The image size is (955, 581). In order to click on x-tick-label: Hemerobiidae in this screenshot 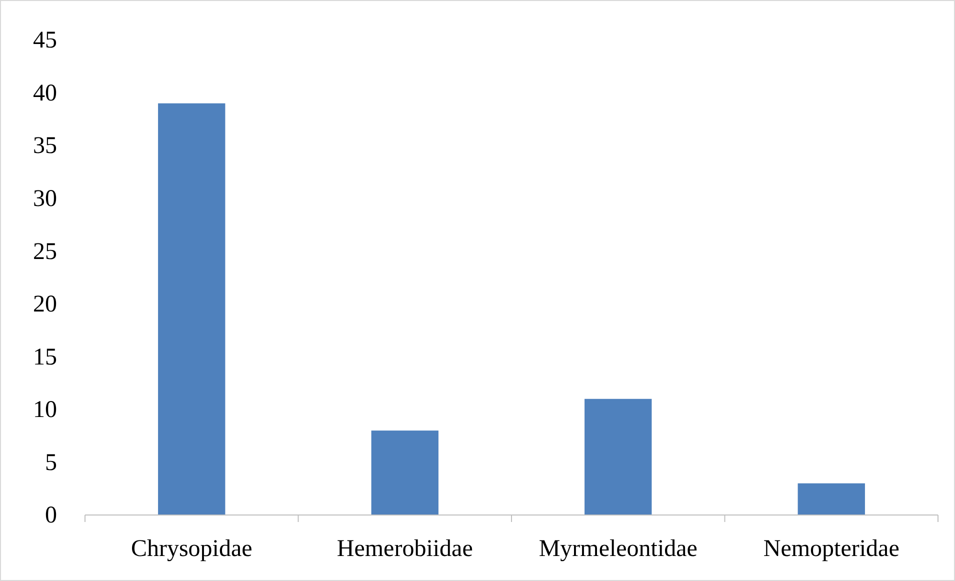, I will do `click(404, 549)`.